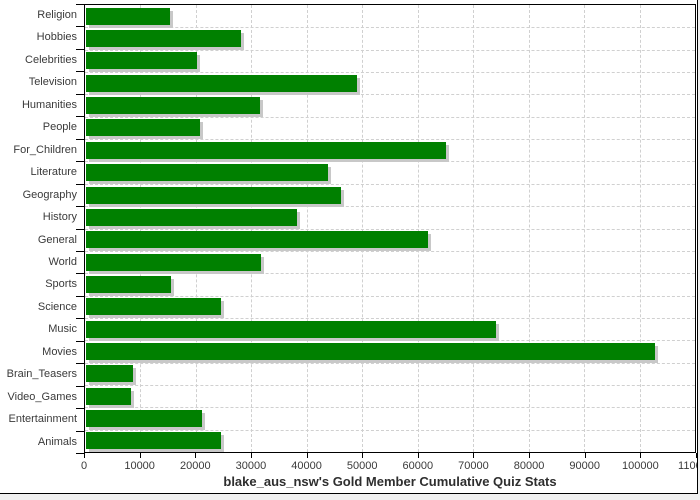 The image size is (700, 500). What do you see at coordinates (57, 239) in the screenshot?
I see `category-label: General` at bounding box center [57, 239].